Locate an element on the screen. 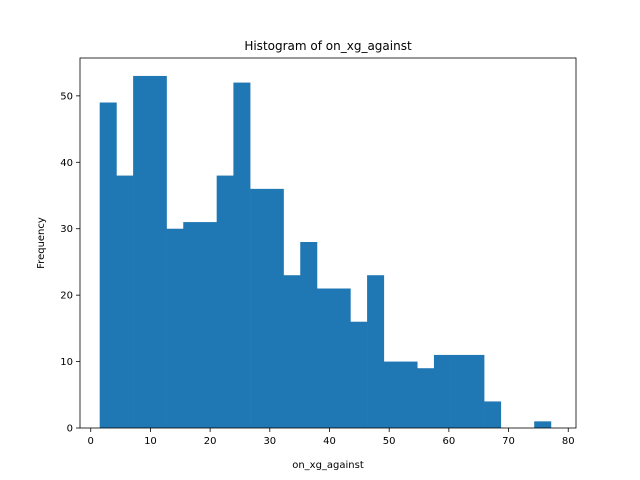  y-axis-label: Frequency is located at coordinates (41, 243).